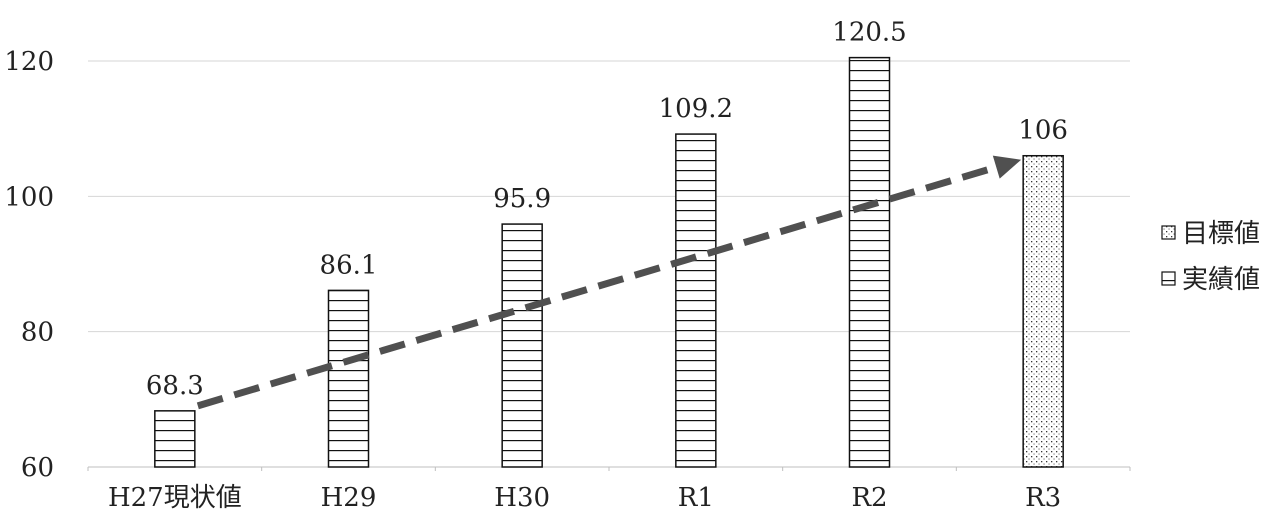 Image resolution: width=1287 pixels, height=525 pixels. What do you see at coordinates (696, 498) in the screenshot?
I see `x-tick-label: R1` at bounding box center [696, 498].